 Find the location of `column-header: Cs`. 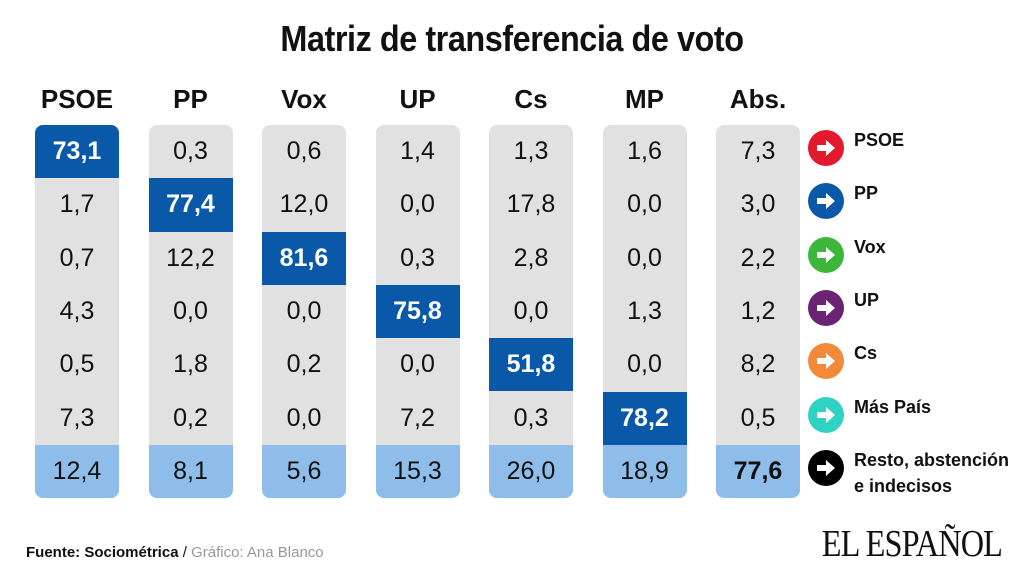

column-header: Cs is located at coordinates (531, 99).